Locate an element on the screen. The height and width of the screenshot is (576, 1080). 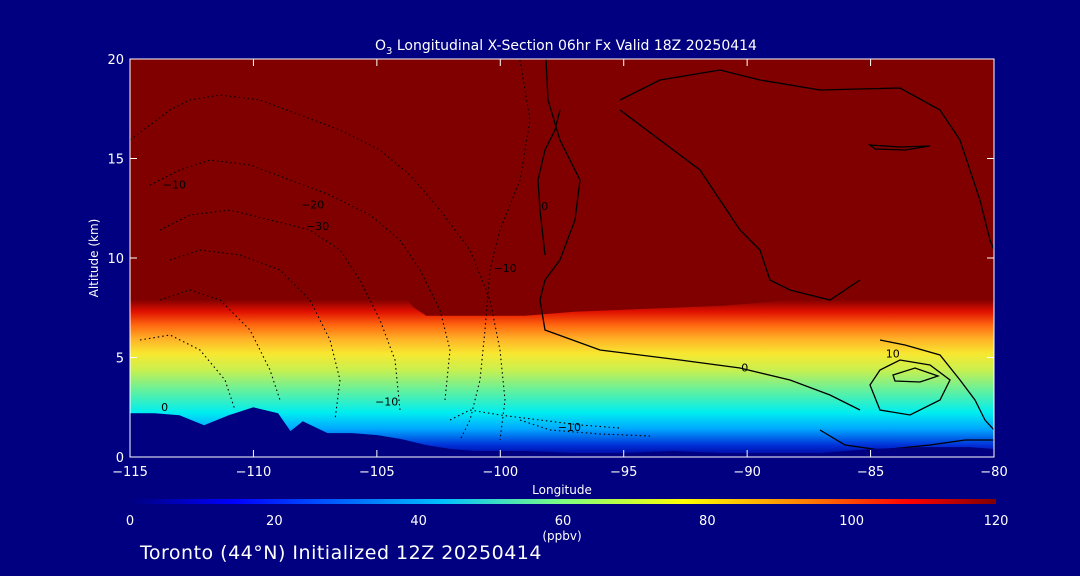
x-tick-label: −90 is located at coordinates (746, 472).